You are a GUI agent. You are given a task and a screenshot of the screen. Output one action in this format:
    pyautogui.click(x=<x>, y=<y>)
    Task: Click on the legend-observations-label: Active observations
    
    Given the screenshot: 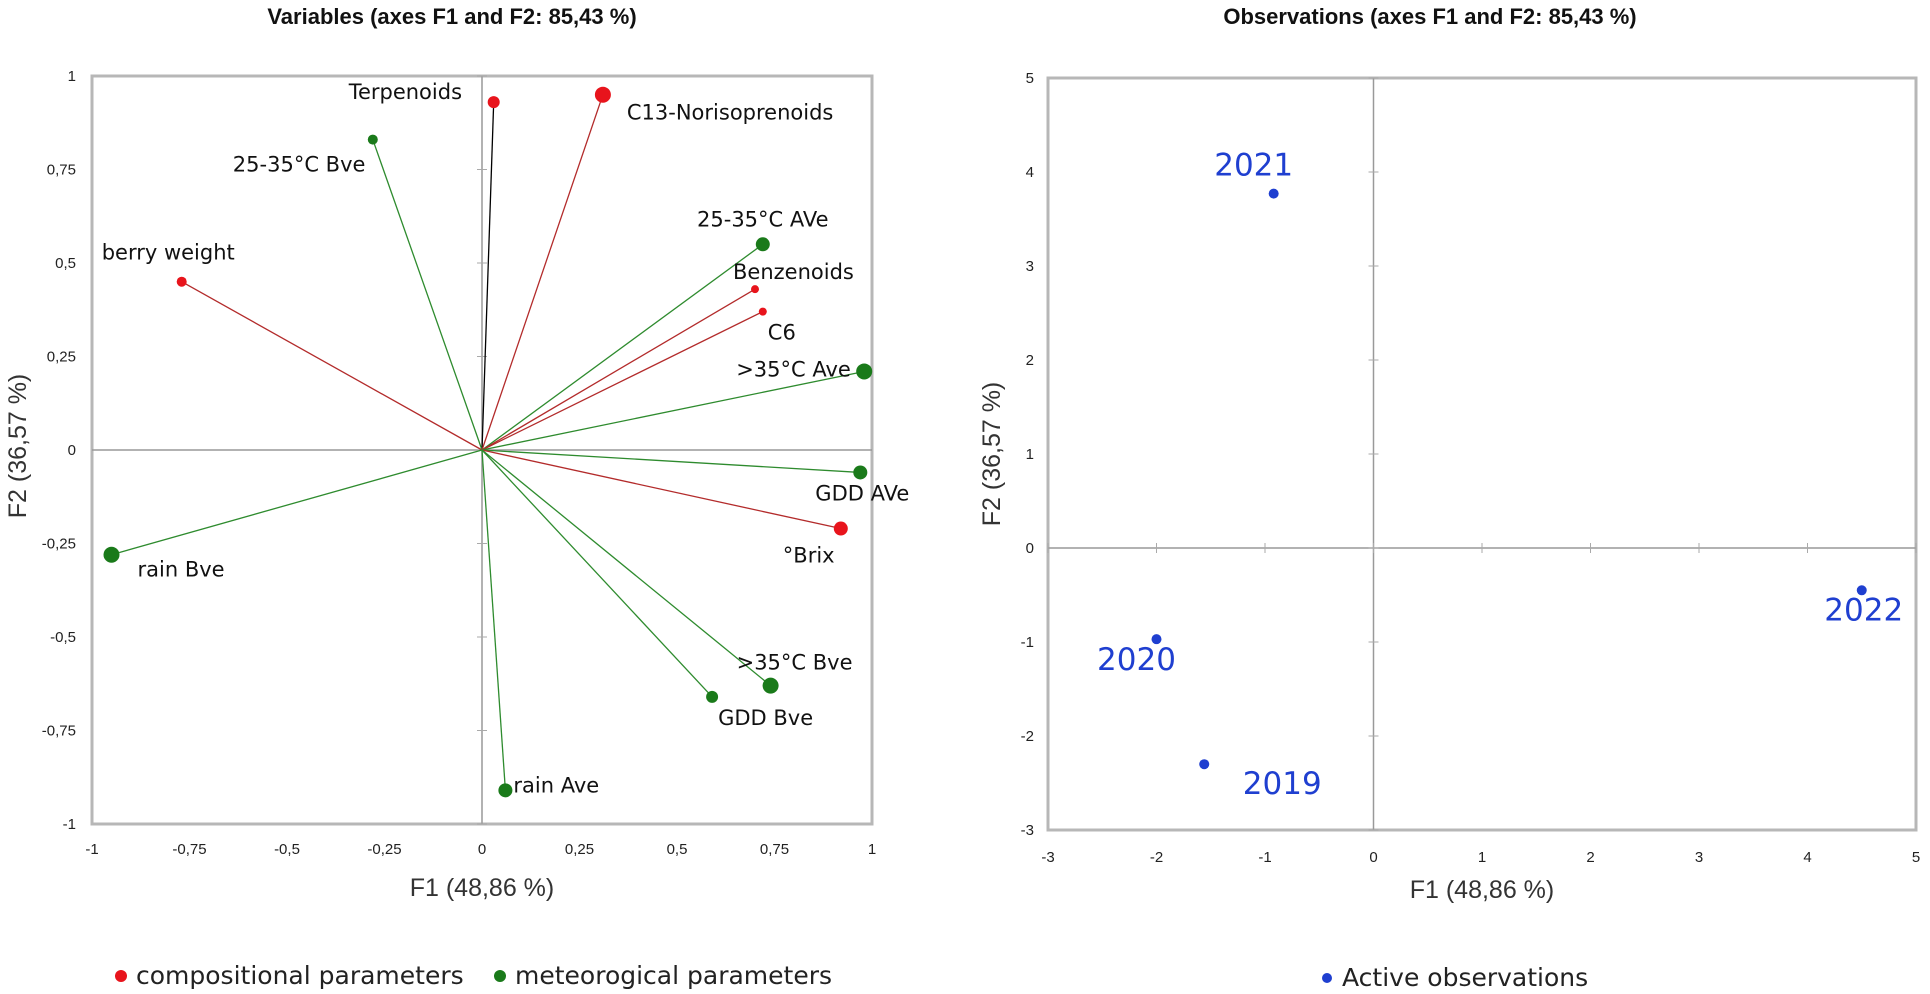 What is the action you would take?
    pyautogui.click(x=1465, y=977)
    